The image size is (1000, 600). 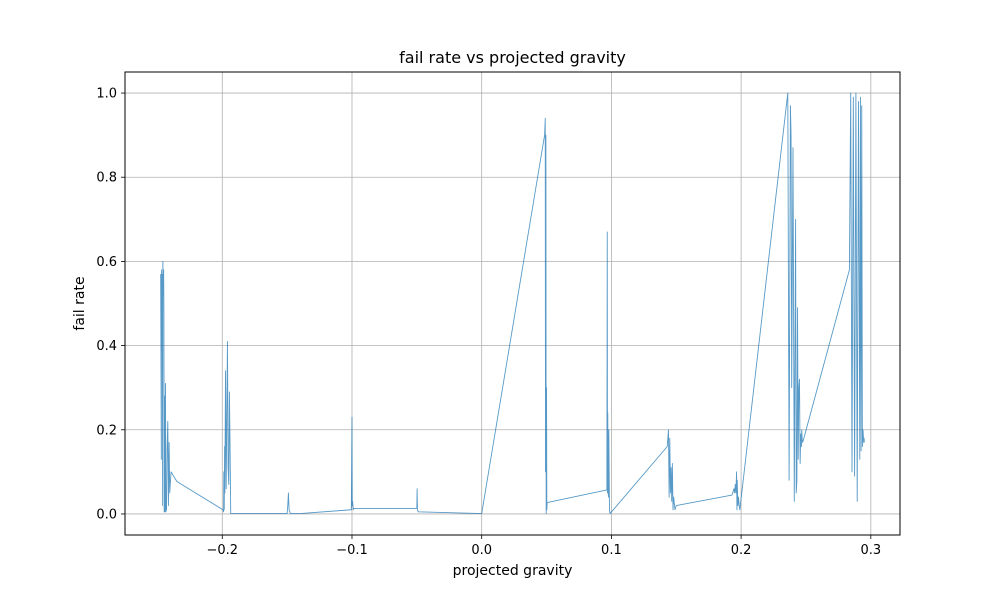 I want to click on y-tick-label: 0.8, so click(x=106, y=178).